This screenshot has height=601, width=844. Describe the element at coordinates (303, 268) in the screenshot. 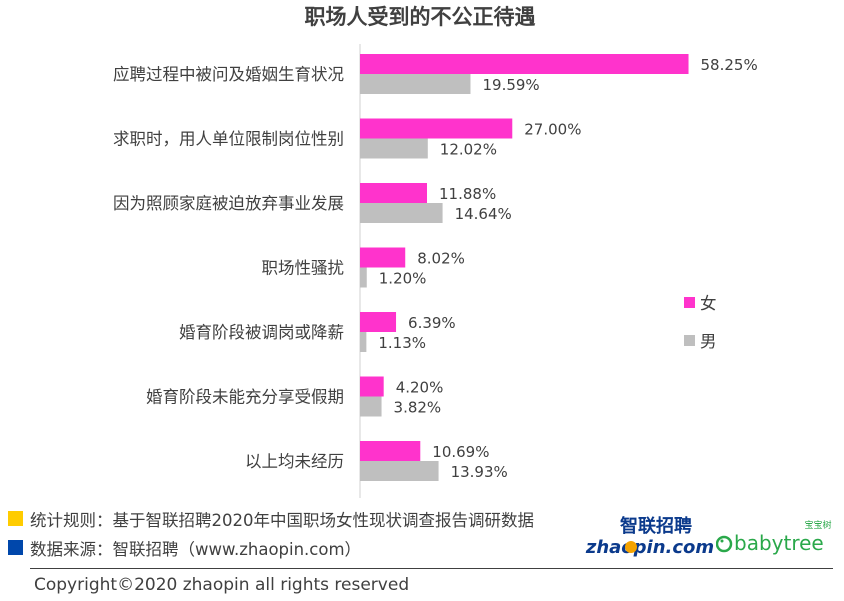

I see `category-label: 职场性骚扰` at that location.